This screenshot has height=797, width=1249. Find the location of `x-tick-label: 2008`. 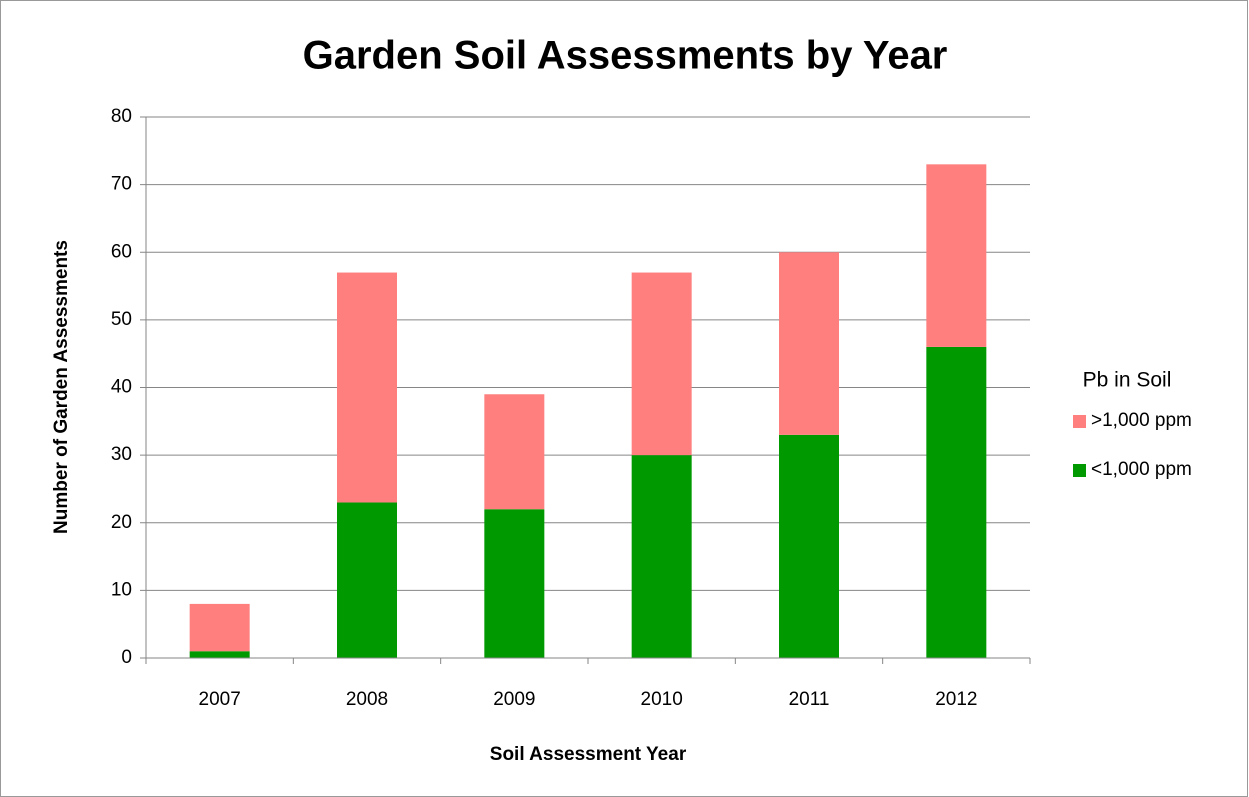

x-tick-label: 2008 is located at coordinates (367, 699).